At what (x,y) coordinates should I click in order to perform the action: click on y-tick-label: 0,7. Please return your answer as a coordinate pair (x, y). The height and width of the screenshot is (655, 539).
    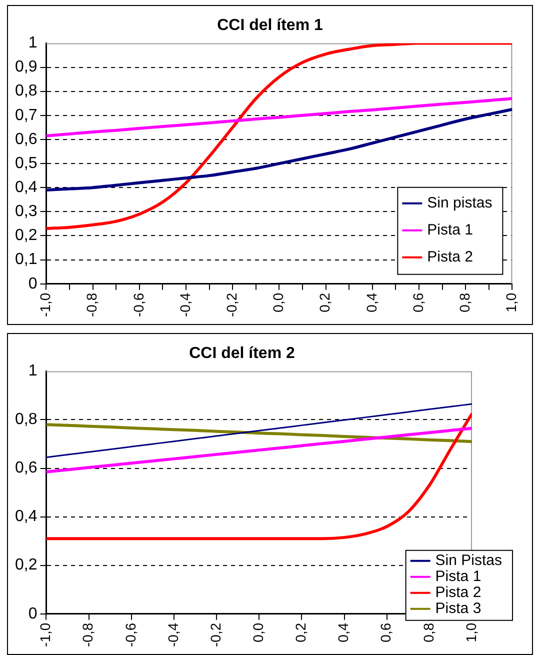
    Looking at the image, I should click on (26, 115).